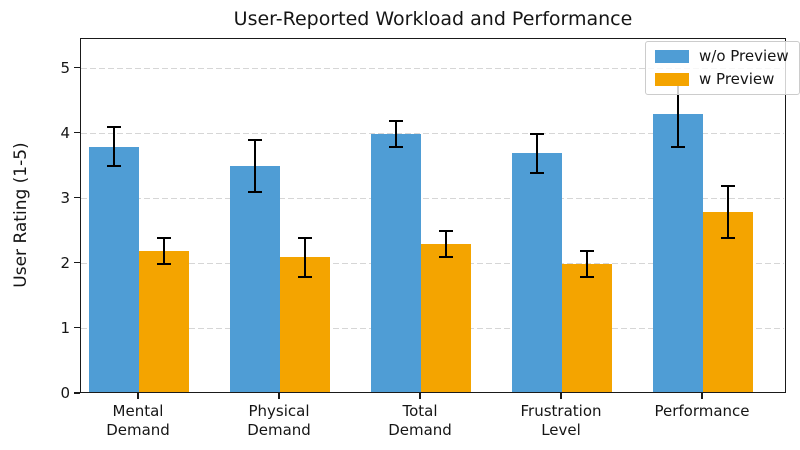 This screenshot has width=800, height=450. What do you see at coordinates (744, 56) in the screenshot?
I see `legend-label-w-o-preview: w/o Preview` at bounding box center [744, 56].